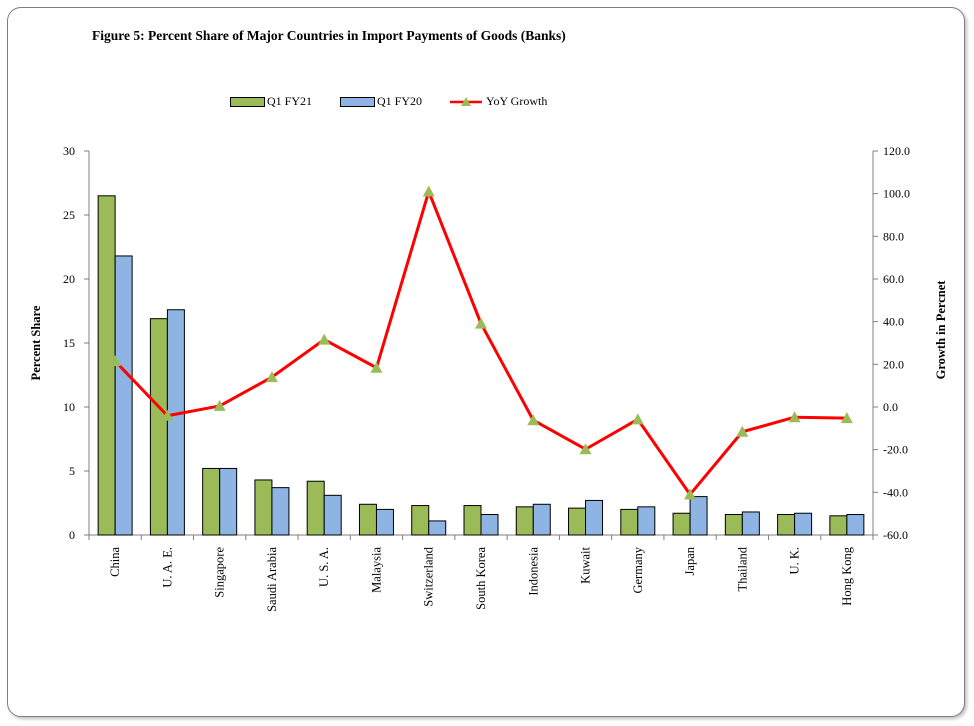 This screenshot has width=974, height=726. What do you see at coordinates (742, 568) in the screenshot?
I see `x-tick-label: Thailand` at bounding box center [742, 568].